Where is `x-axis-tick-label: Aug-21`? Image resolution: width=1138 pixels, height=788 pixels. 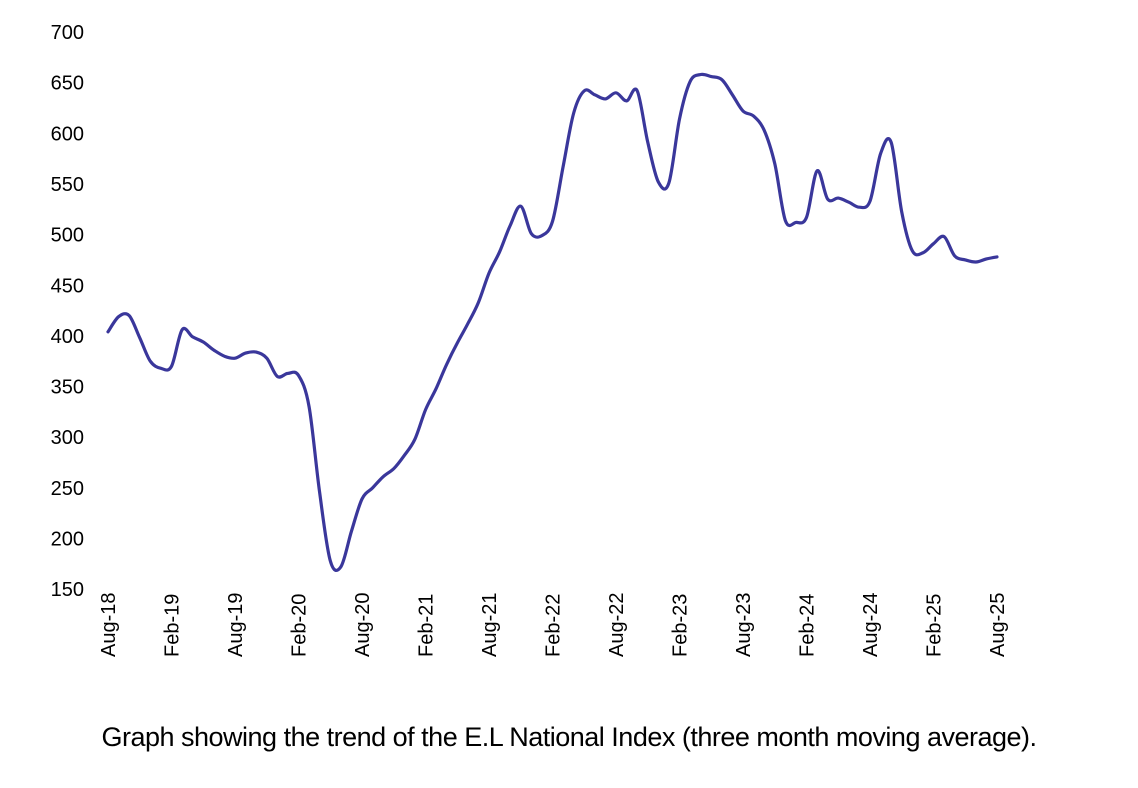 x-axis-tick-label: Aug-21 is located at coordinates (490, 625).